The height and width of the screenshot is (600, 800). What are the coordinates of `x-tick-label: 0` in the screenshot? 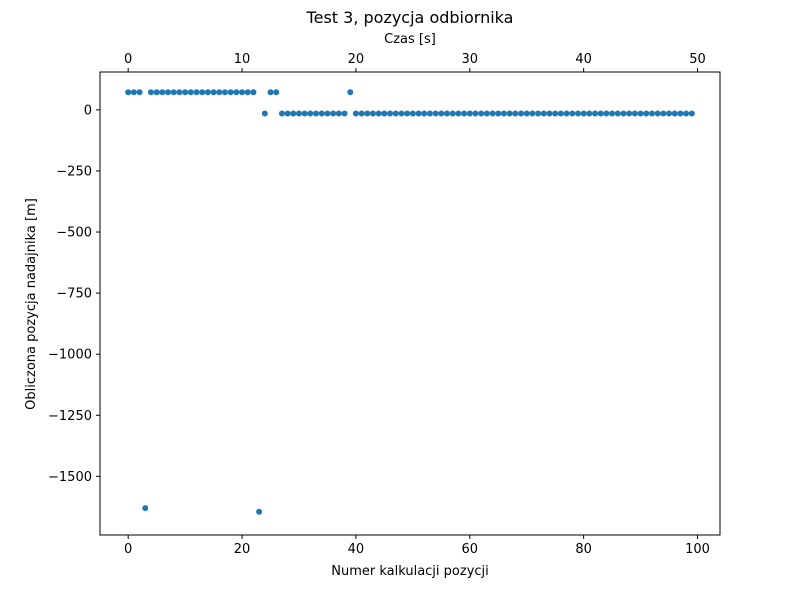 It's located at (128, 549).